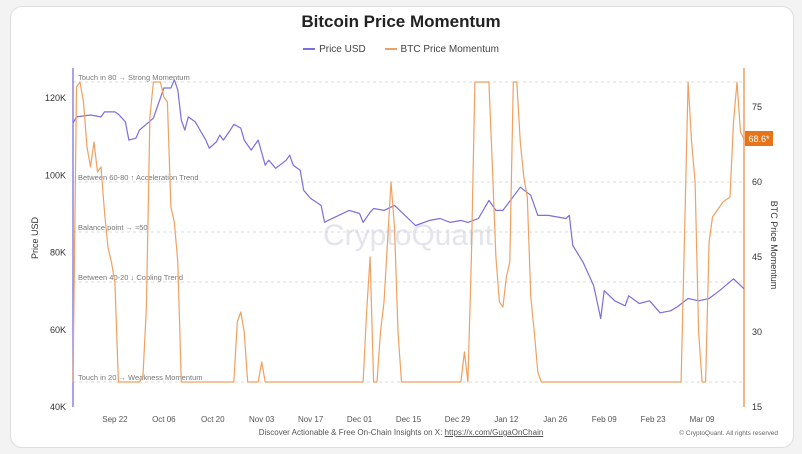 Image resolution: width=802 pixels, height=454 pixels. Describe the element at coordinates (113, 227) in the screenshot. I see `reference-line-label: Balance point → ≈50` at that location.